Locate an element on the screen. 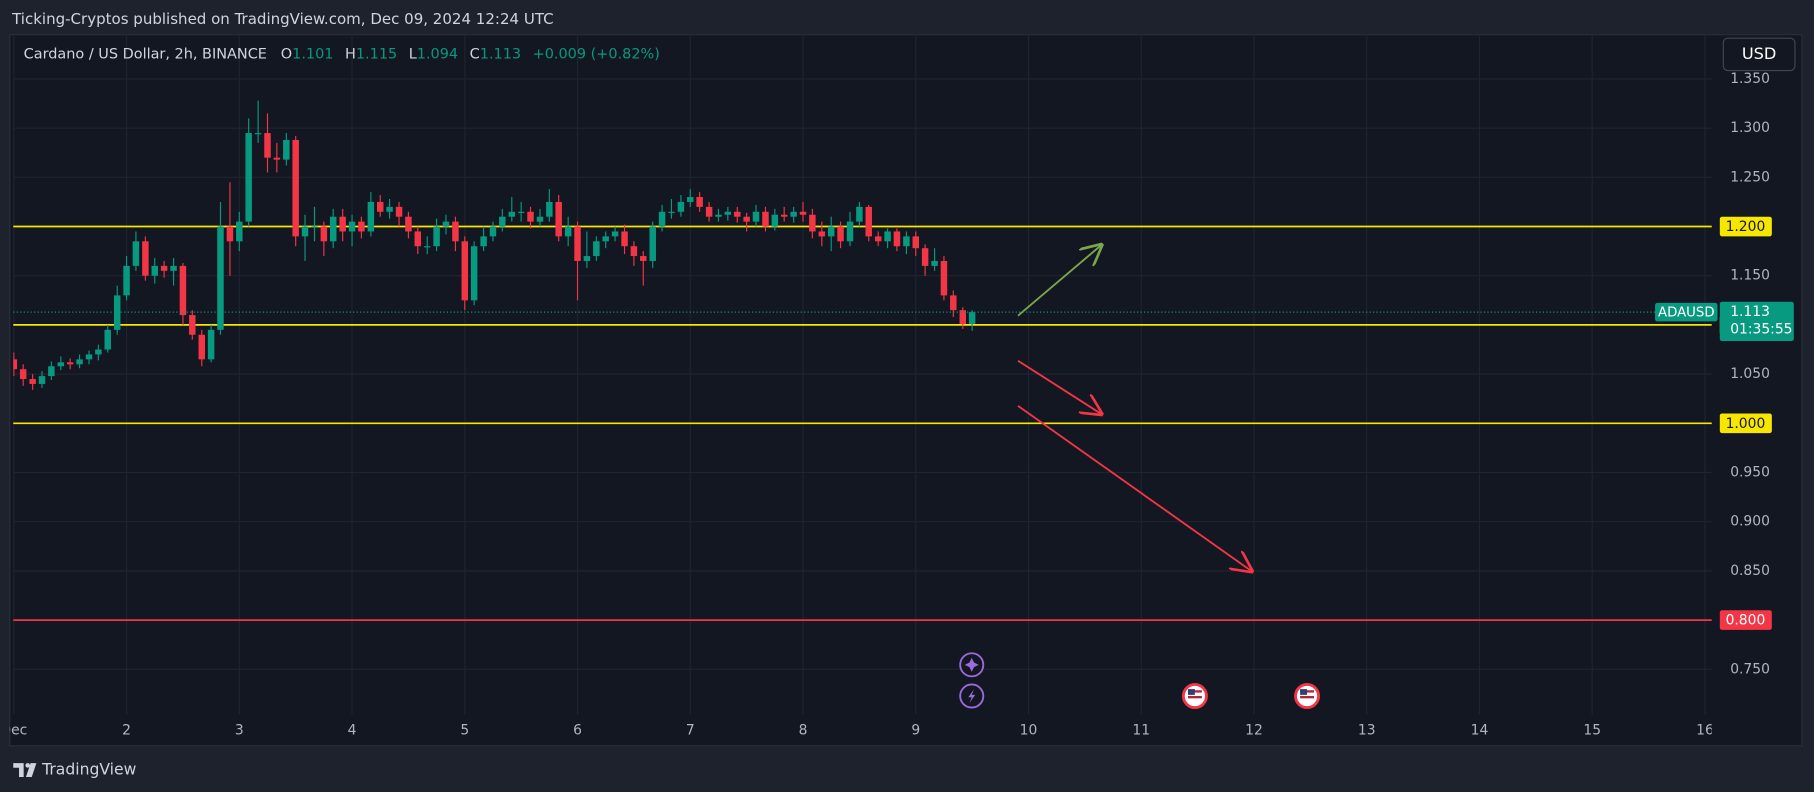 The image size is (1814, 792). x-tick-label: 10 is located at coordinates (1029, 731).